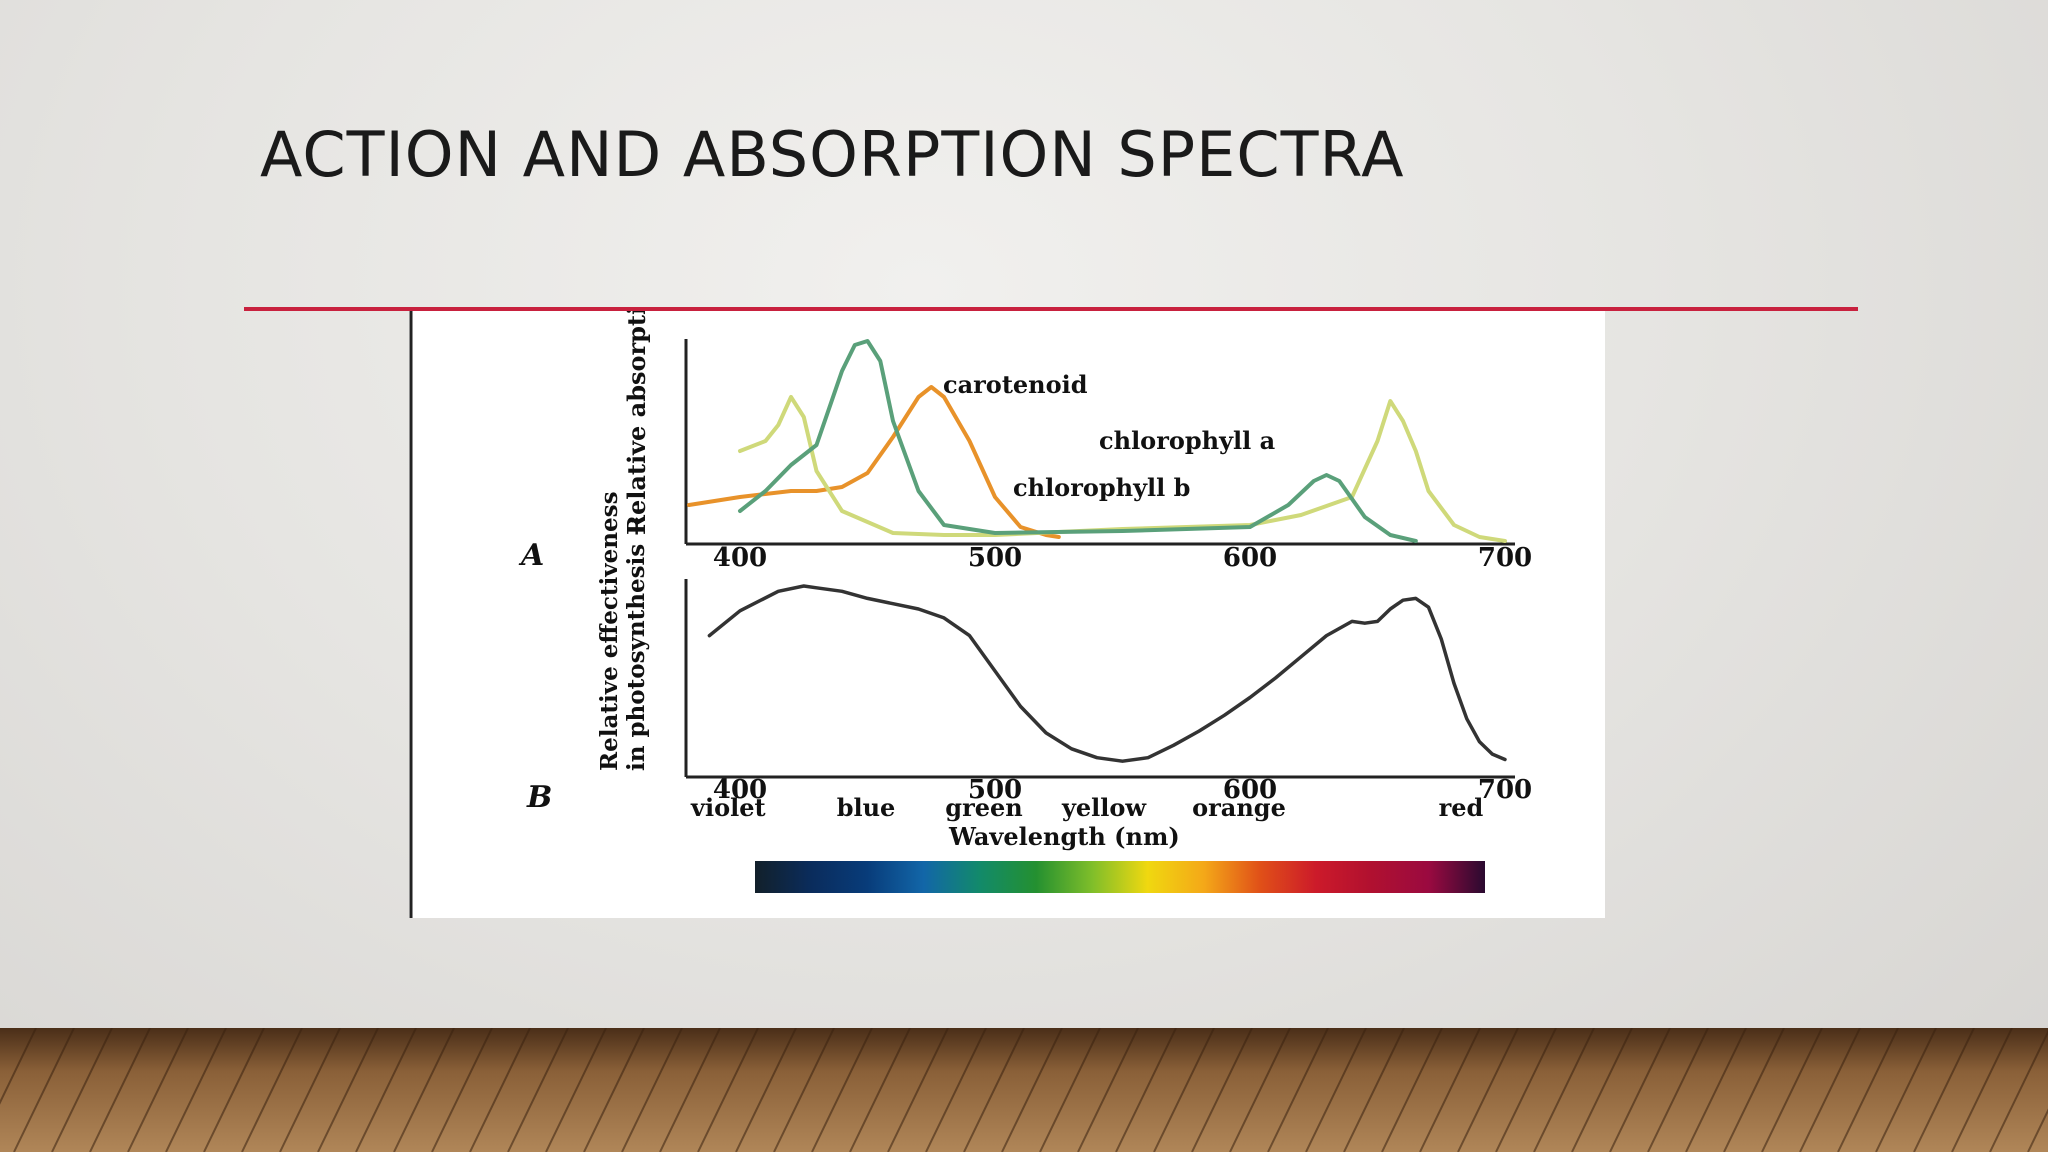  Describe the element at coordinates (983, 807) in the screenshot. I see `color-label-green: green` at that location.